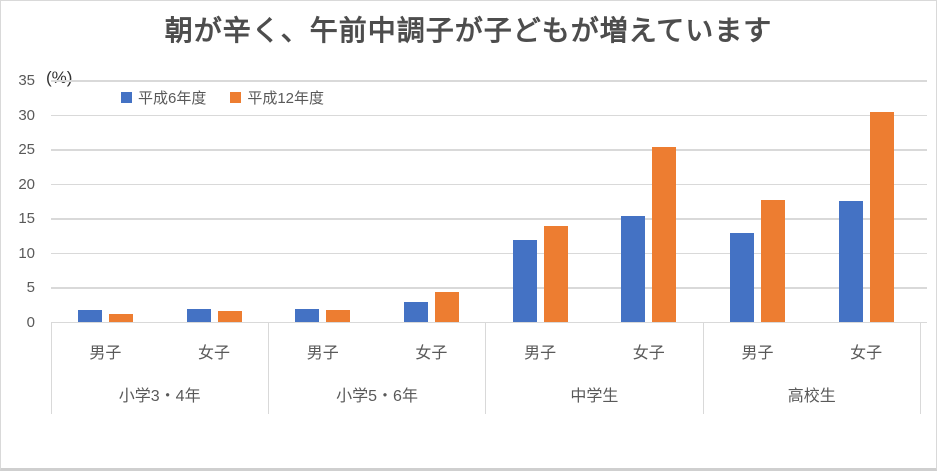 Image resolution: width=937 pixels, height=471 pixels. I want to click on x-group-label: 高校生, so click(811, 396).